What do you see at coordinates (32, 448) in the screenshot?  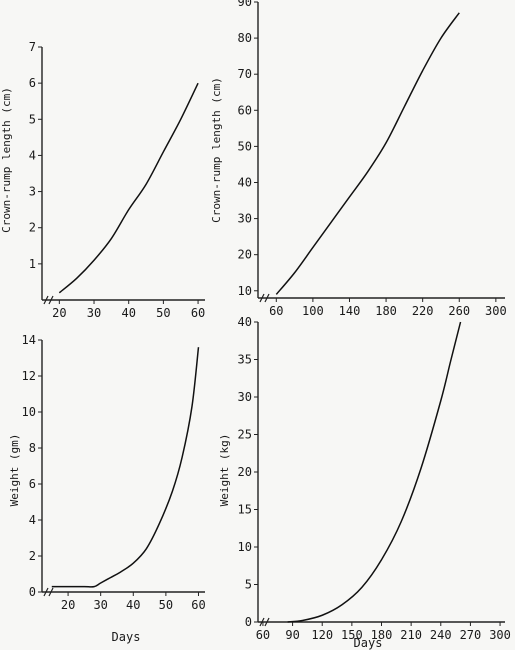 I see `y-tick-label: 8` at bounding box center [32, 448].